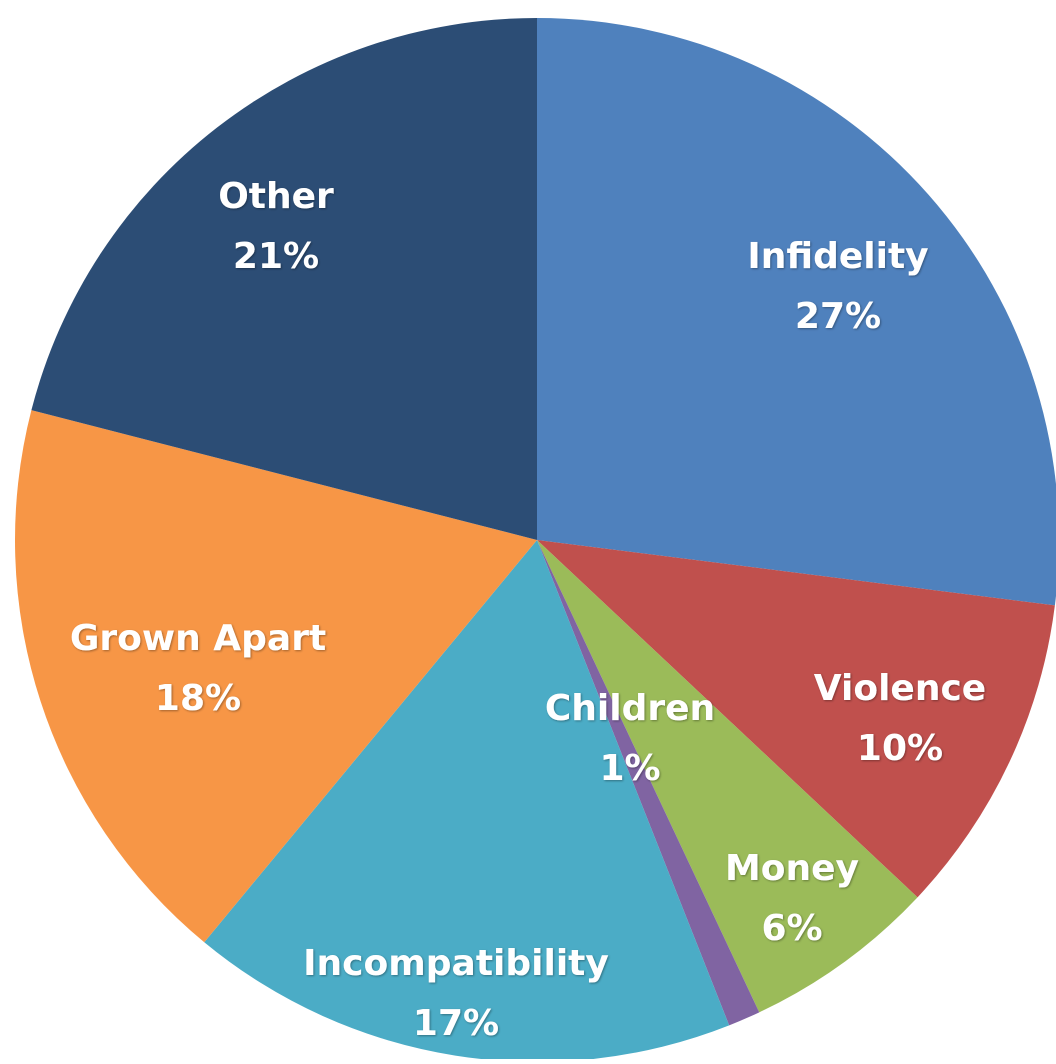  Describe the element at coordinates (838, 316) in the screenshot. I see `slice-value-infidelity: 27%` at that location.